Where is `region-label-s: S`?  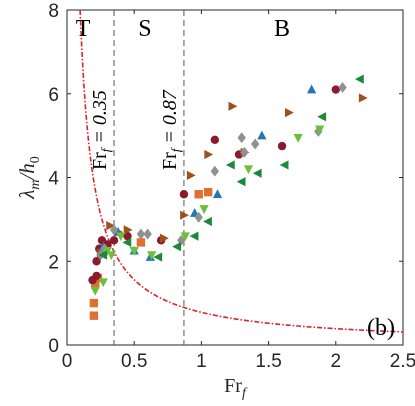
region-label-s: S is located at coordinates (144, 29).